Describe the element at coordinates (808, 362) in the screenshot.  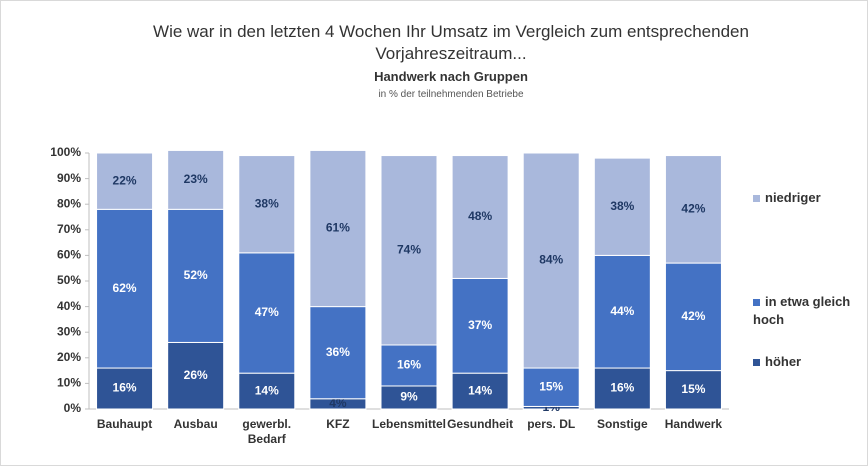
I see `legend-item: höher` at that location.